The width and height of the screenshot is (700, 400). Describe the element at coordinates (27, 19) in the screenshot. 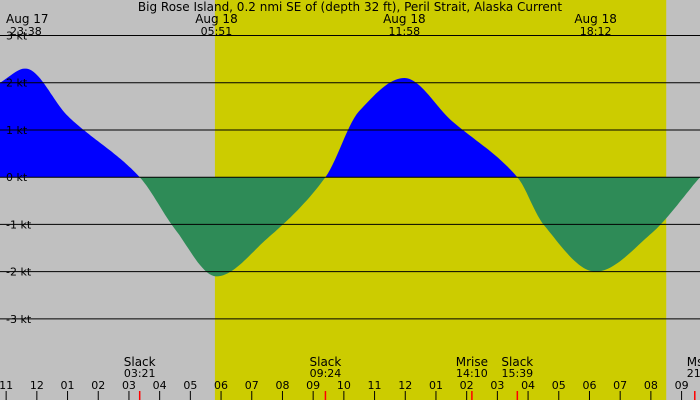

I see `top-date-label: Aug 17` at that location.